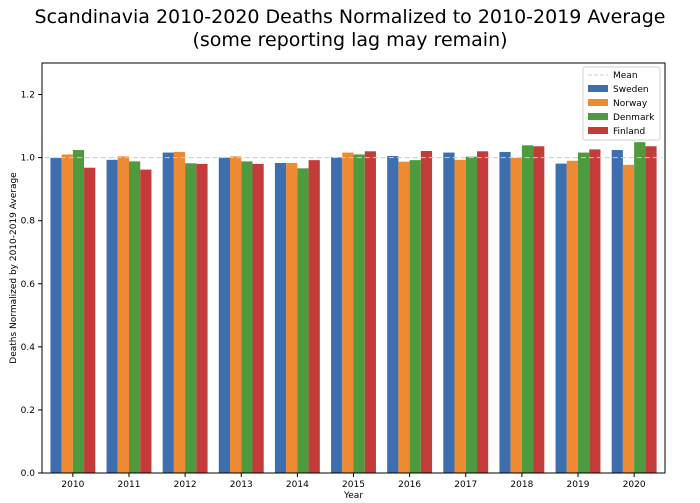 This screenshot has width=700, height=503. What do you see at coordinates (72, 485) in the screenshot?
I see `x-tick-label: 2010` at bounding box center [72, 485].